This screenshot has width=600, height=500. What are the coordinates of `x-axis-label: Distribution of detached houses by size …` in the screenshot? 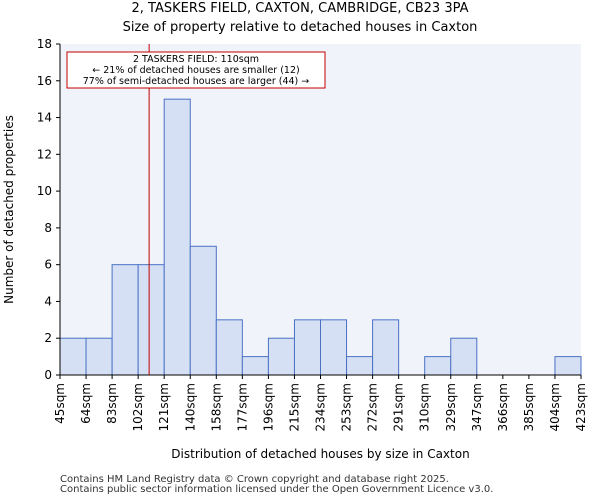 It's located at (320, 454).